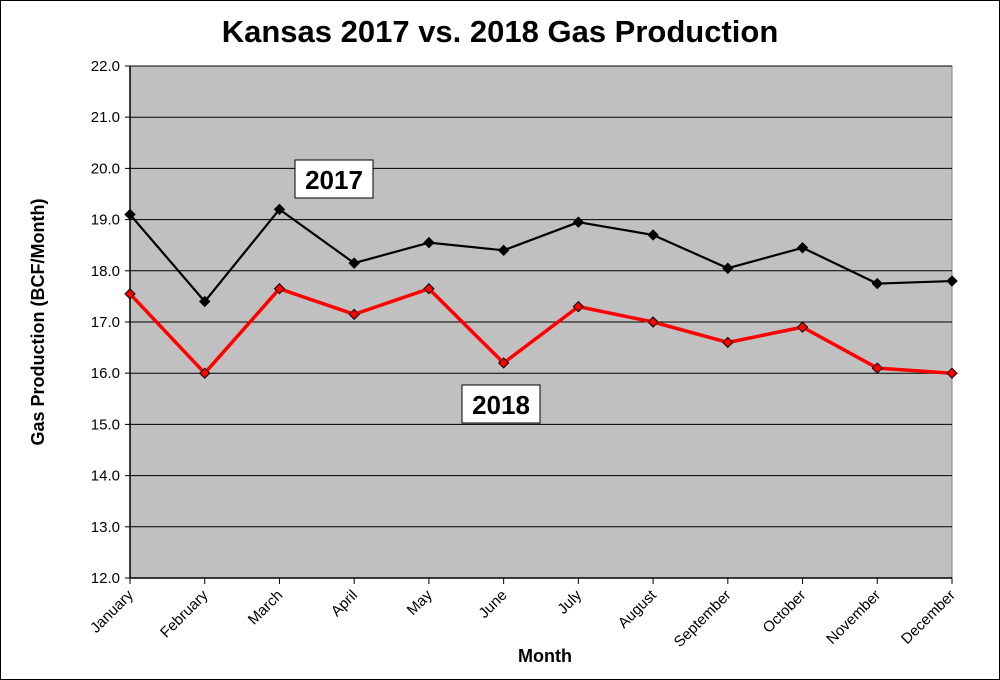 Image resolution: width=1000 pixels, height=680 pixels. What do you see at coordinates (569, 601) in the screenshot?
I see `x-tick-label: July` at bounding box center [569, 601].